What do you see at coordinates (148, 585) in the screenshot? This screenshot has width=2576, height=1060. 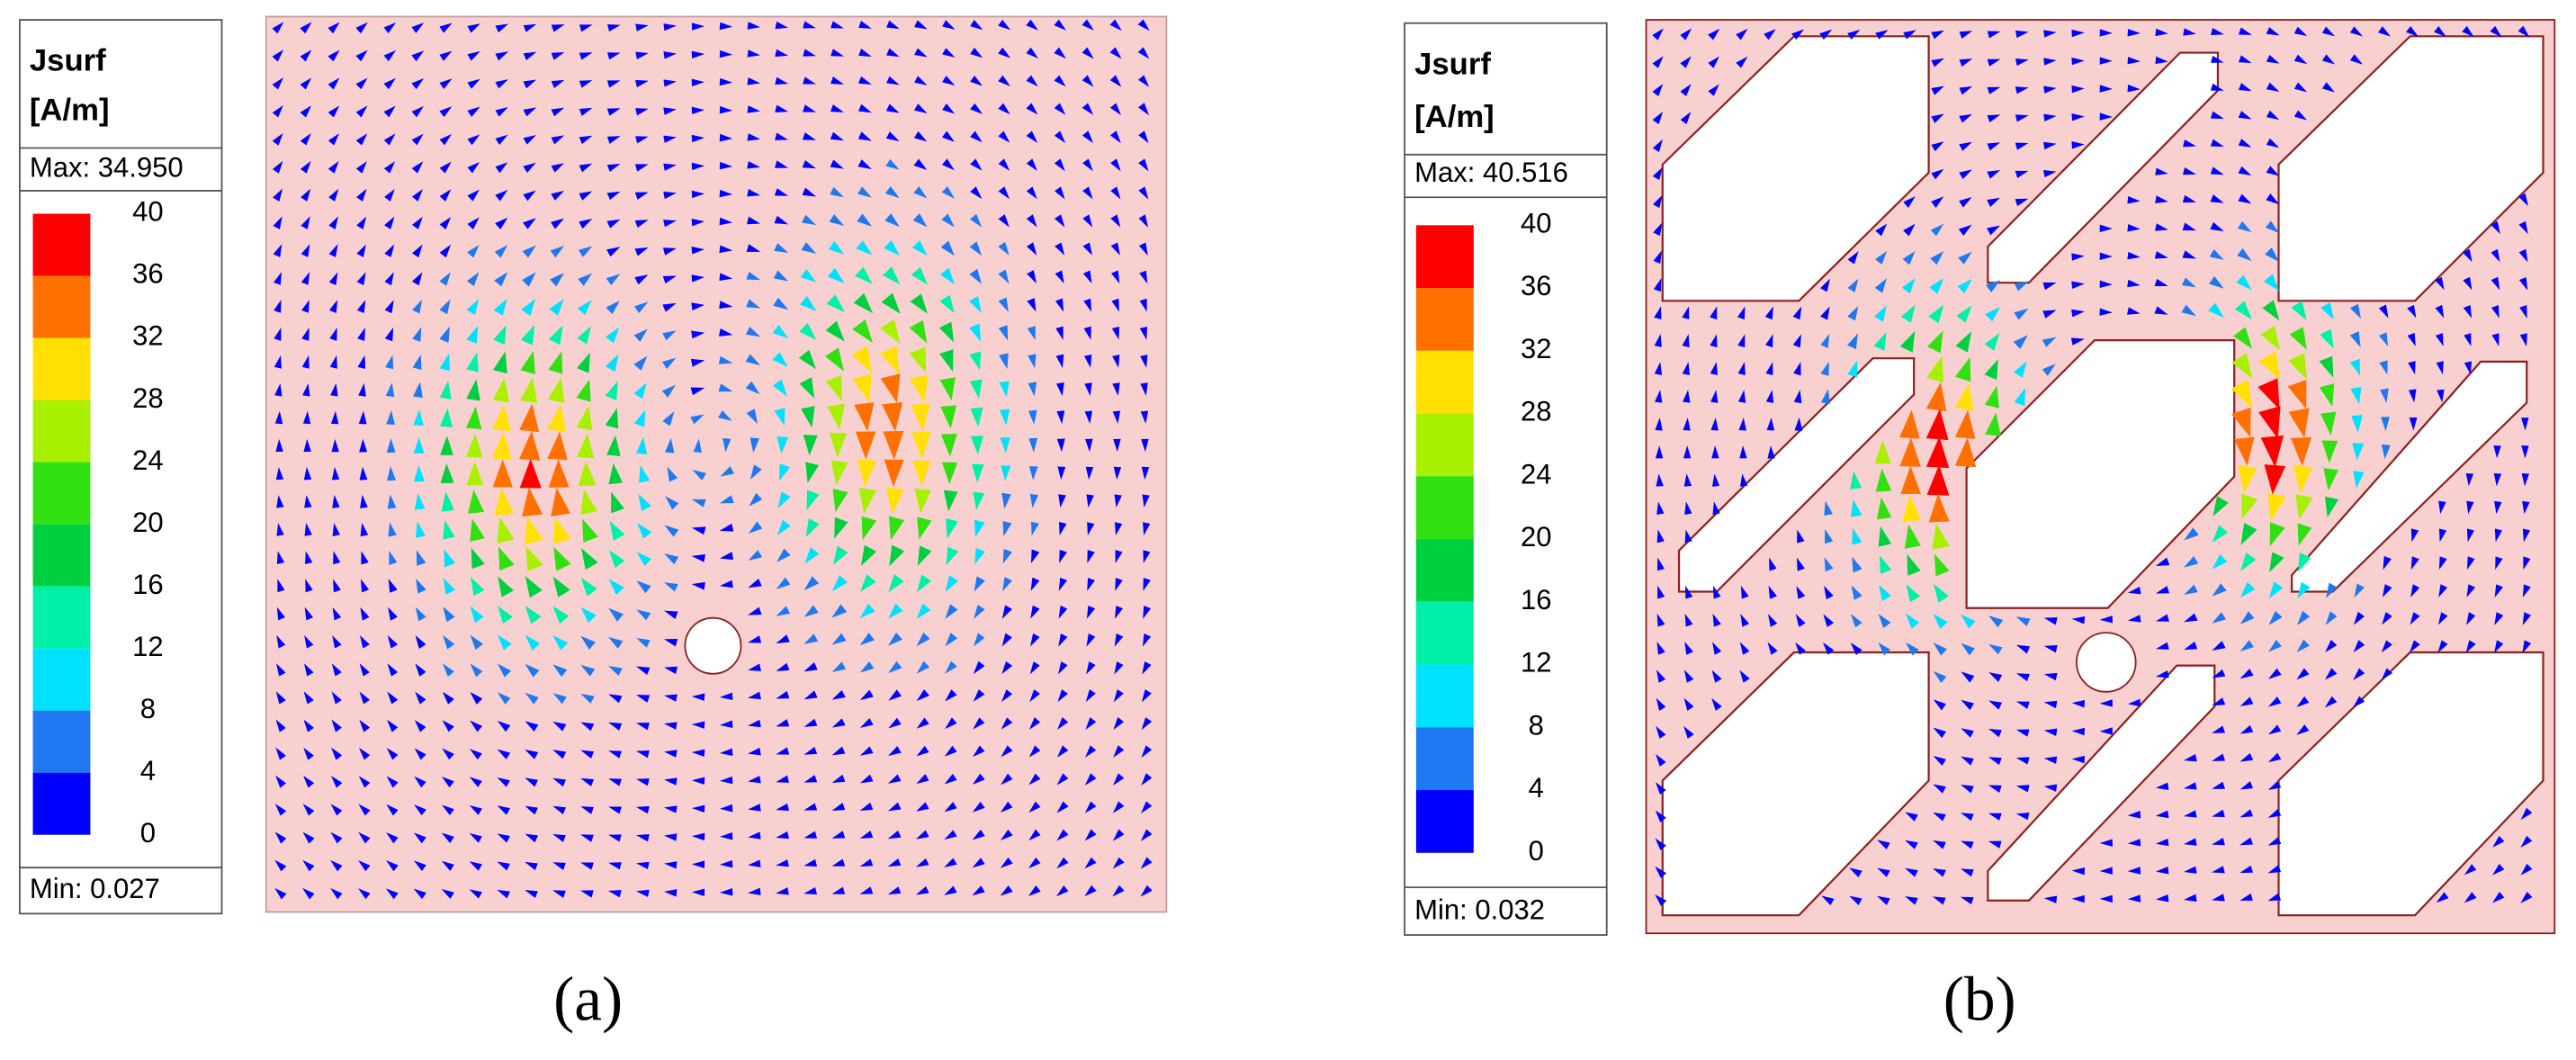 I see `colorbar-label: 16` at bounding box center [148, 585].